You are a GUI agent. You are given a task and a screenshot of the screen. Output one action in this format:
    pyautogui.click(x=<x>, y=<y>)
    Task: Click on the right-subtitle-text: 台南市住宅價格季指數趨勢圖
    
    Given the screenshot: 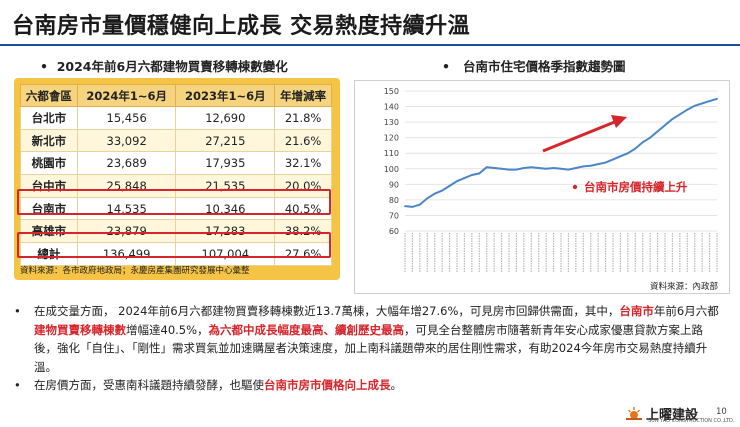 What is the action you would take?
    pyautogui.click(x=544, y=66)
    